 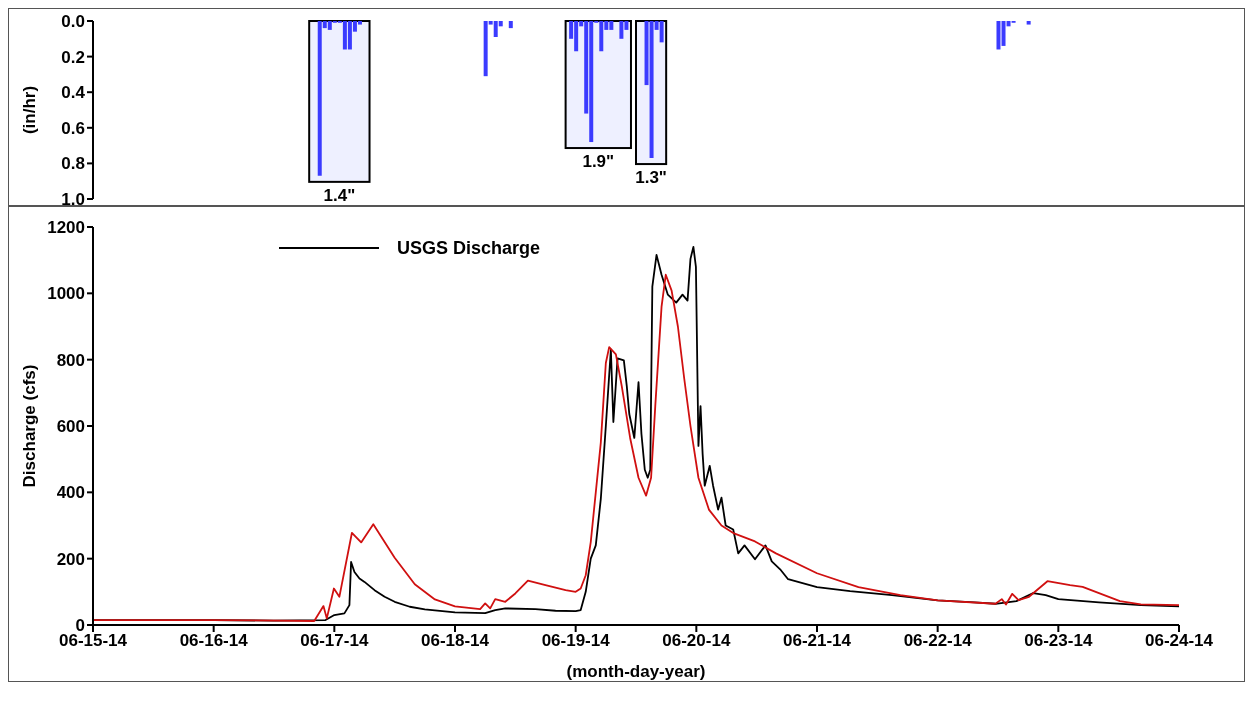 What do you see at coordinates (636, 671) in the screenshot?
I see `x-axis-title: (month-day-year)` at bounding box center [636, 671].